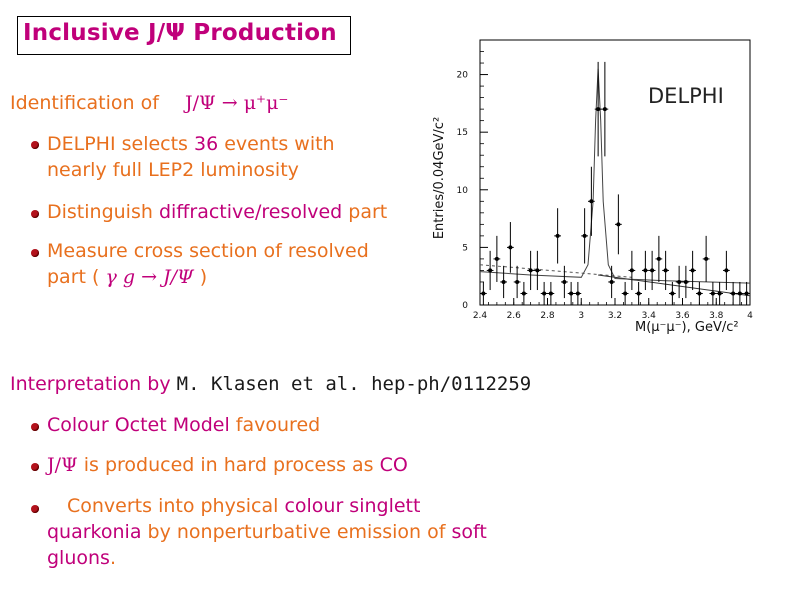 The image size is (794, 595). I want to click on decay-formula: J/Ψ → μ⁺μ⁻, so click(237, 103).